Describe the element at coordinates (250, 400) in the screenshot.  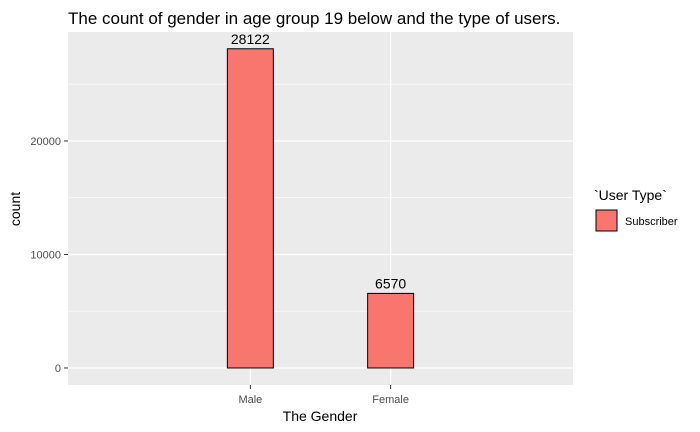
I see `x-tick-label-male: Male` at that location.